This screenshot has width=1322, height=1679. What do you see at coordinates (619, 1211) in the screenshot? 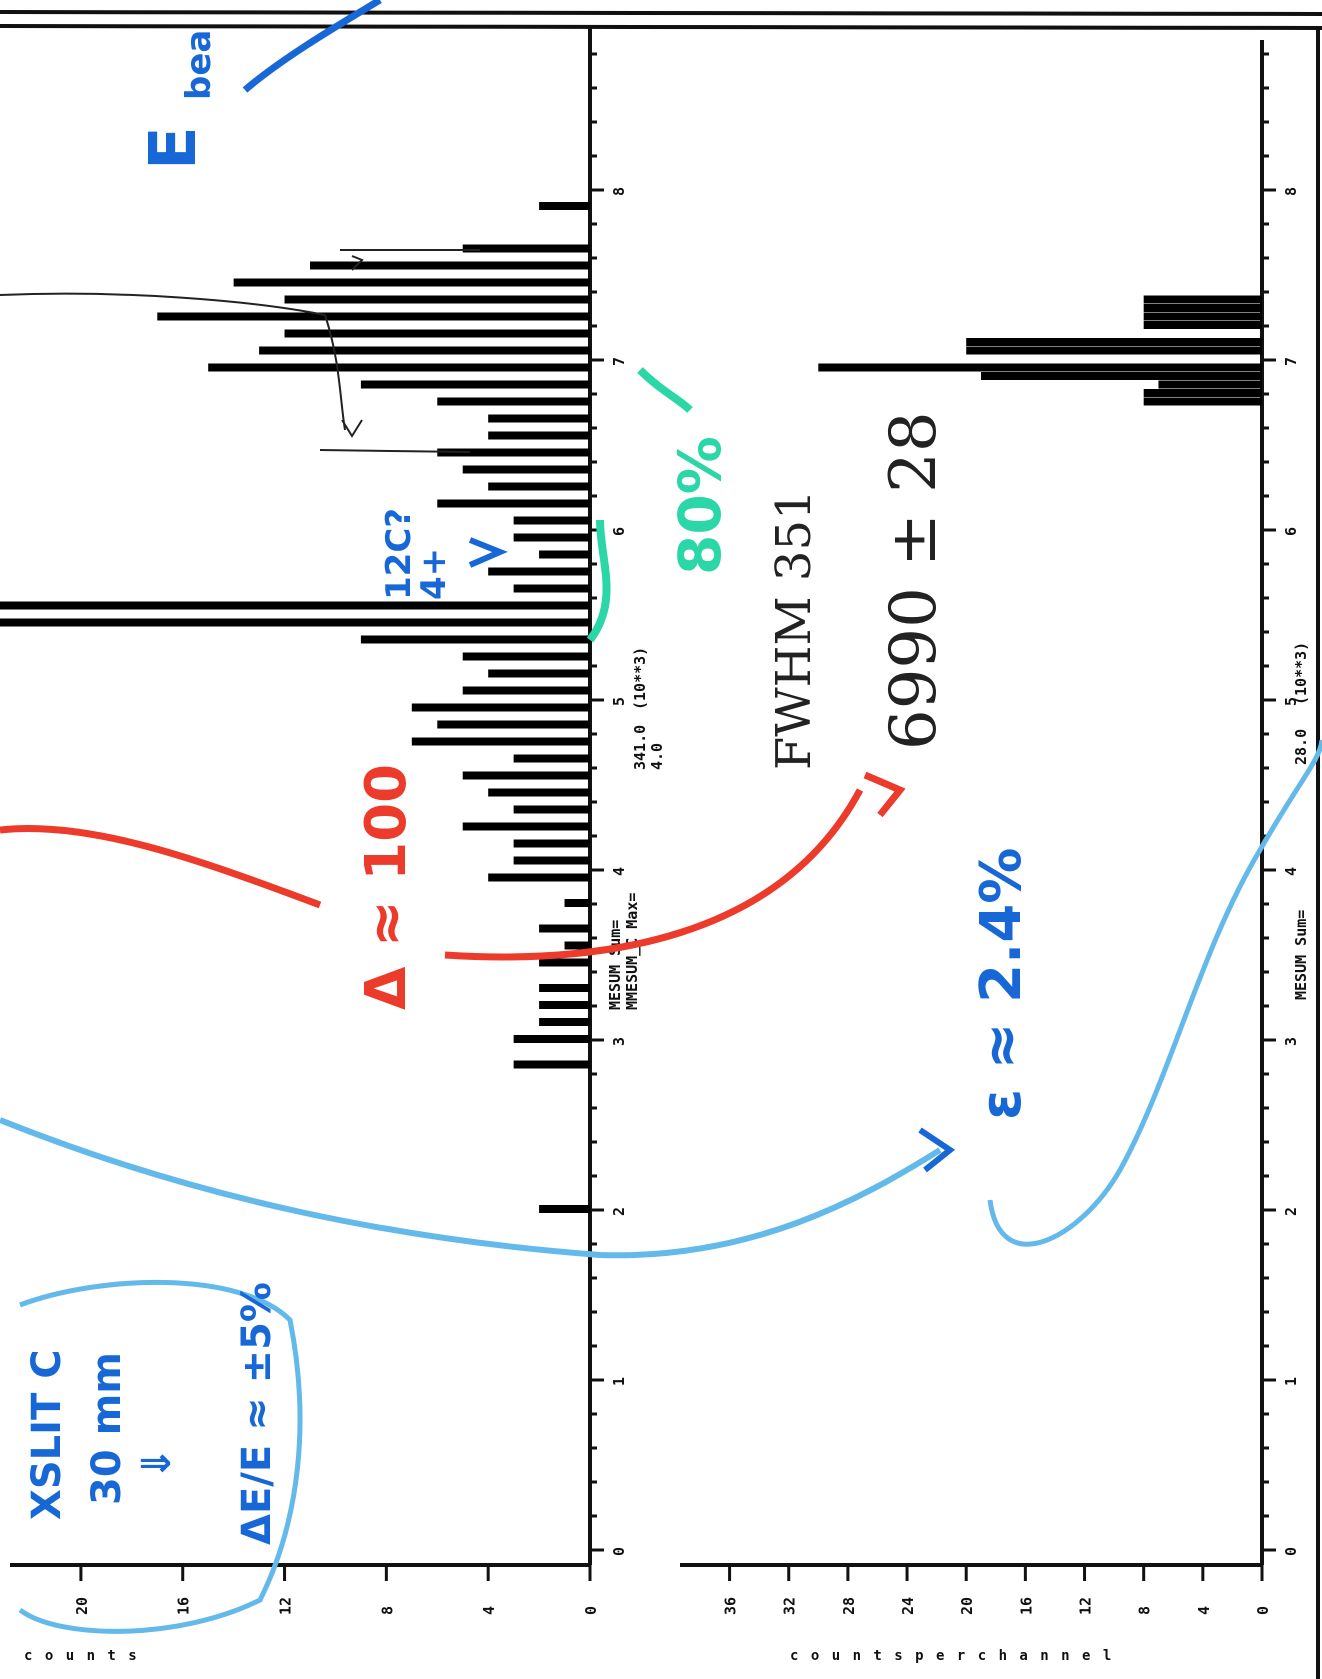
I see `upper-x-tick-label: 2` at bounding box center [619, 1211].